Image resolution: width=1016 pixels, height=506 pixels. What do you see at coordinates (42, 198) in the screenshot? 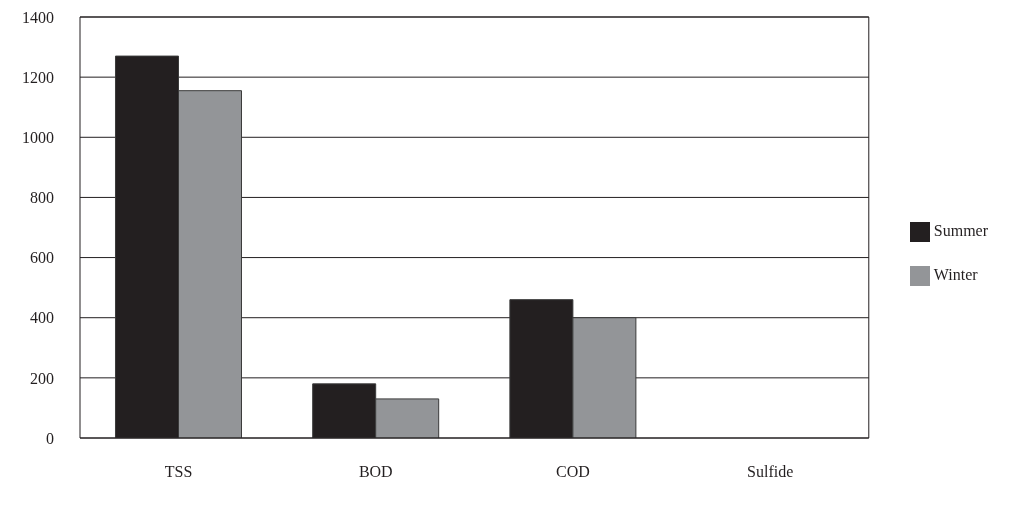
I see `y-tick-label: 800` at bounding box center [42, 198].